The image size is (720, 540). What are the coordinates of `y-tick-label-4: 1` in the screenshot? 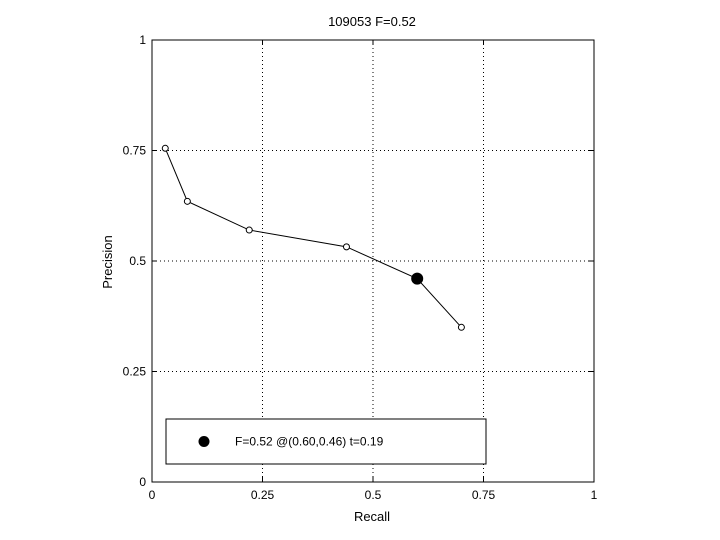 It's located at (142, 40).